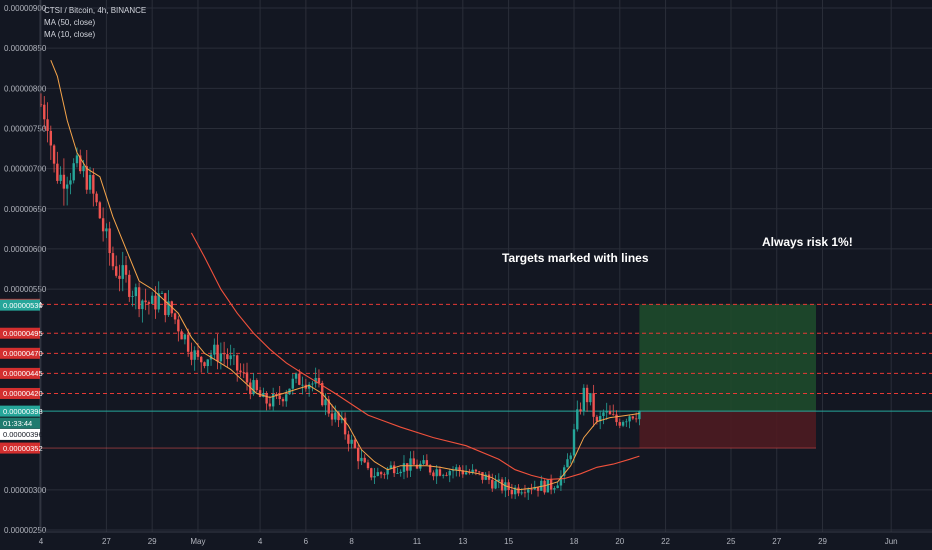  What do you see at coordinates (25, 530) in the screenshot?
I see `y-tick-label: 0.00000250` at bounding box center [25, 530].